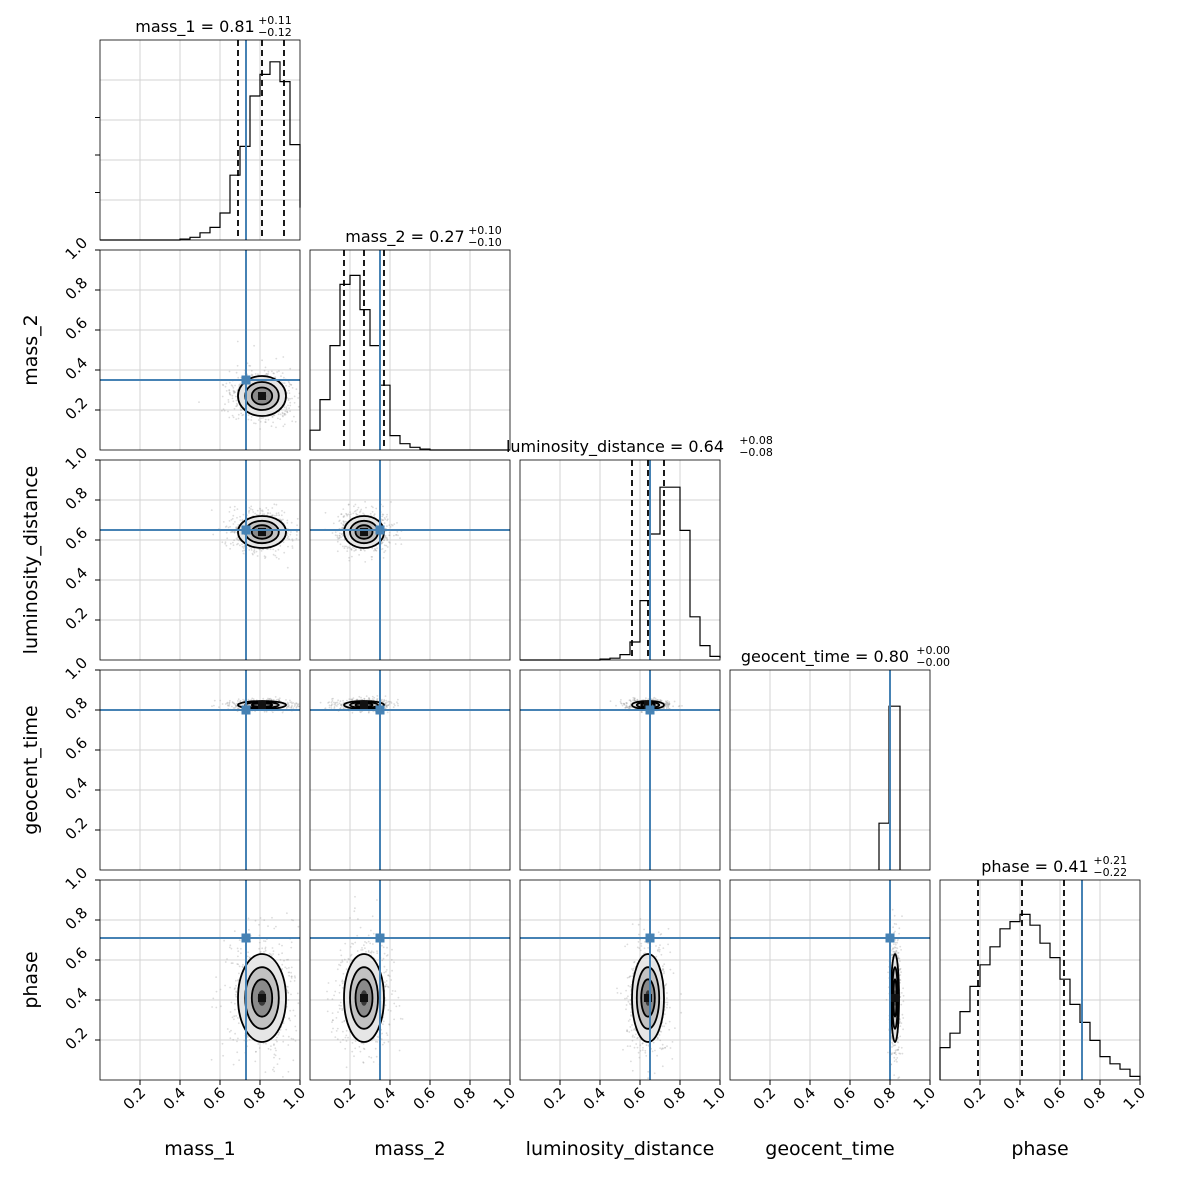  Describe the element at coordinates (756, 440) in the screenshot. I see `title-plus: +0.08` at that location.